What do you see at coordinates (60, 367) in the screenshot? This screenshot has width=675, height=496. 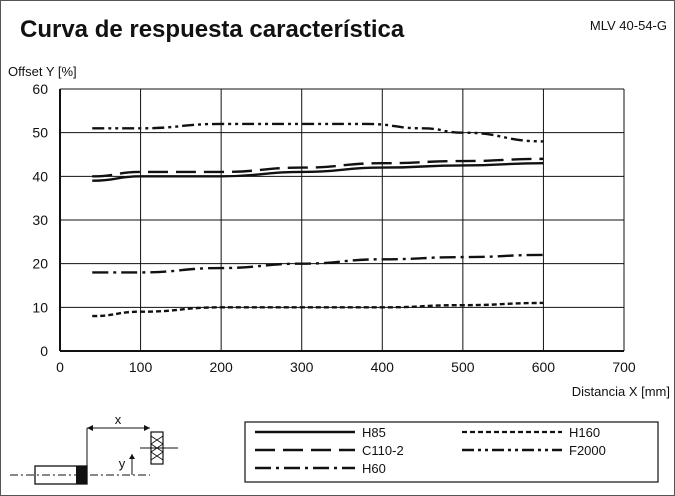 I see `x-tick-label-0: 0` at bounding box center [60, 367].